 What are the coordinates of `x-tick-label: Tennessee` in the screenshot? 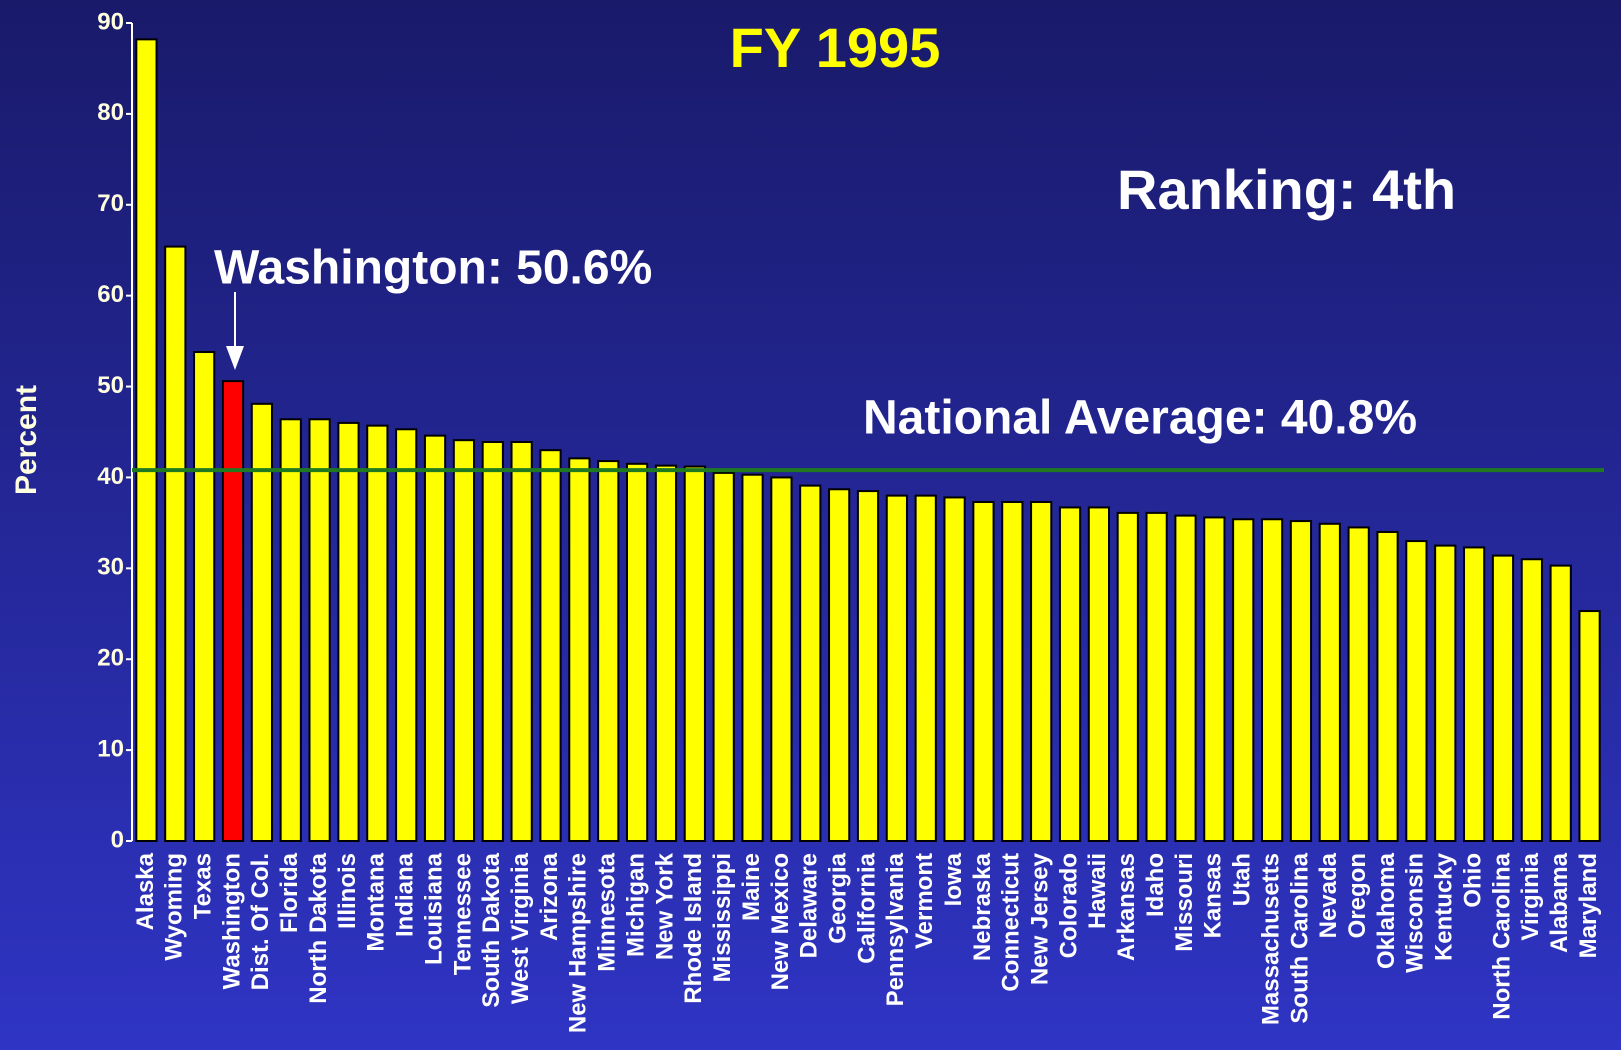 It's located at (462, 914).